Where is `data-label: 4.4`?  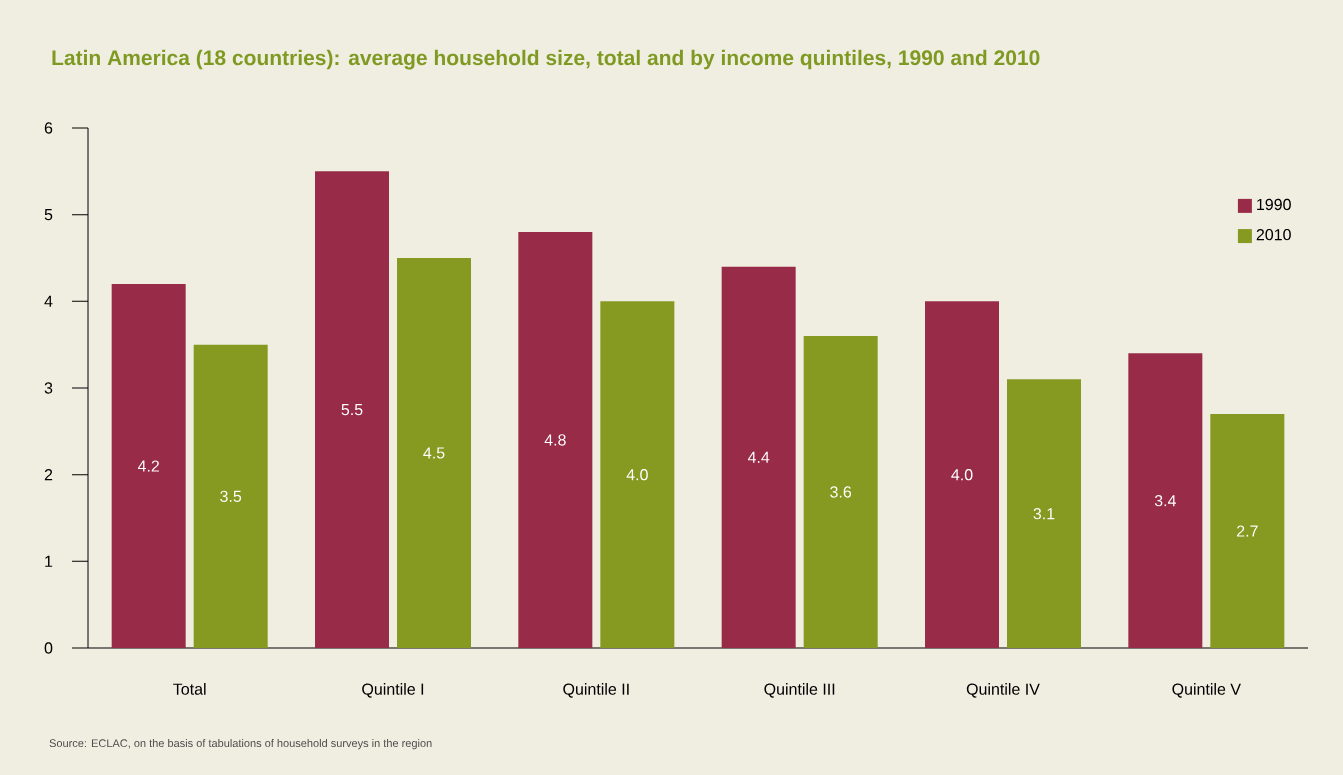
data-label: 4.4 is located at coordinates (758, 457).